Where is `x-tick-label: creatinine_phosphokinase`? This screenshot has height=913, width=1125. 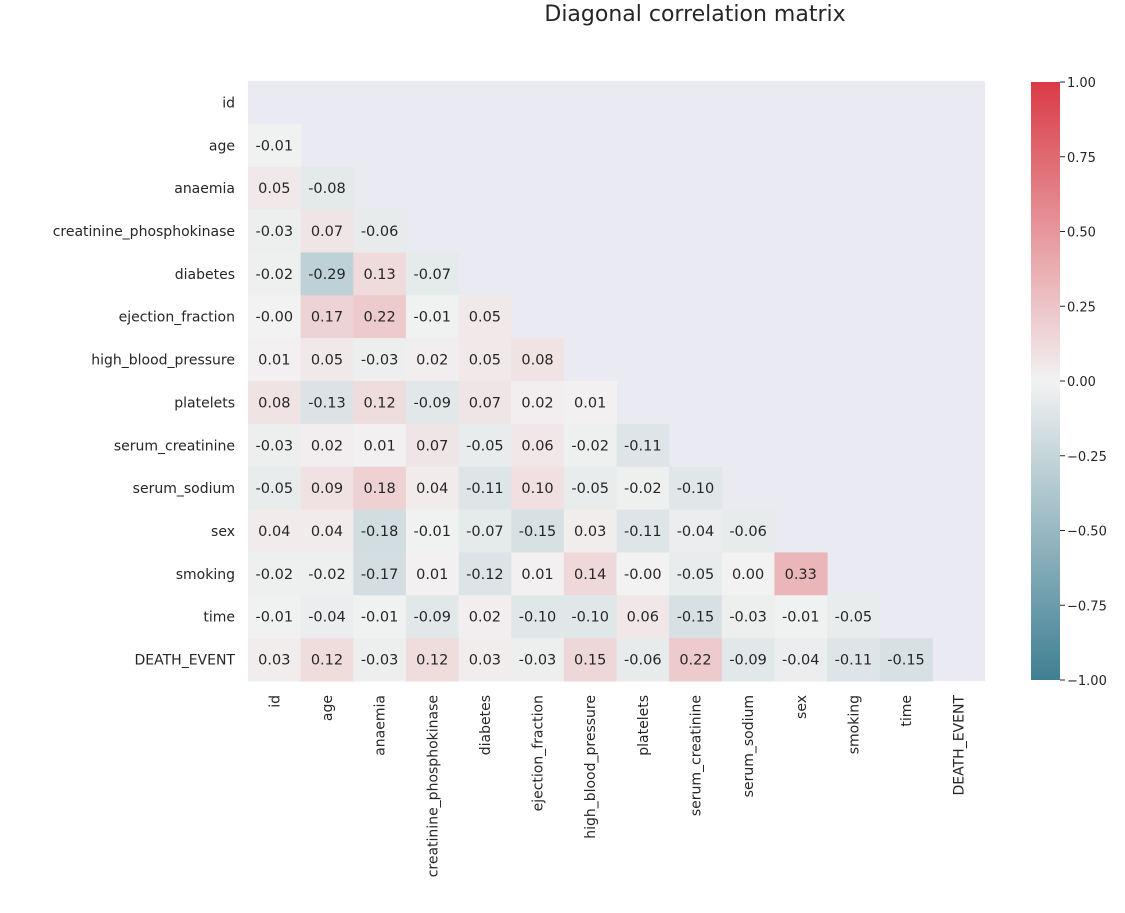 x-tick-label: creatinine_phosphokinase is located at coordinates (433, 786).